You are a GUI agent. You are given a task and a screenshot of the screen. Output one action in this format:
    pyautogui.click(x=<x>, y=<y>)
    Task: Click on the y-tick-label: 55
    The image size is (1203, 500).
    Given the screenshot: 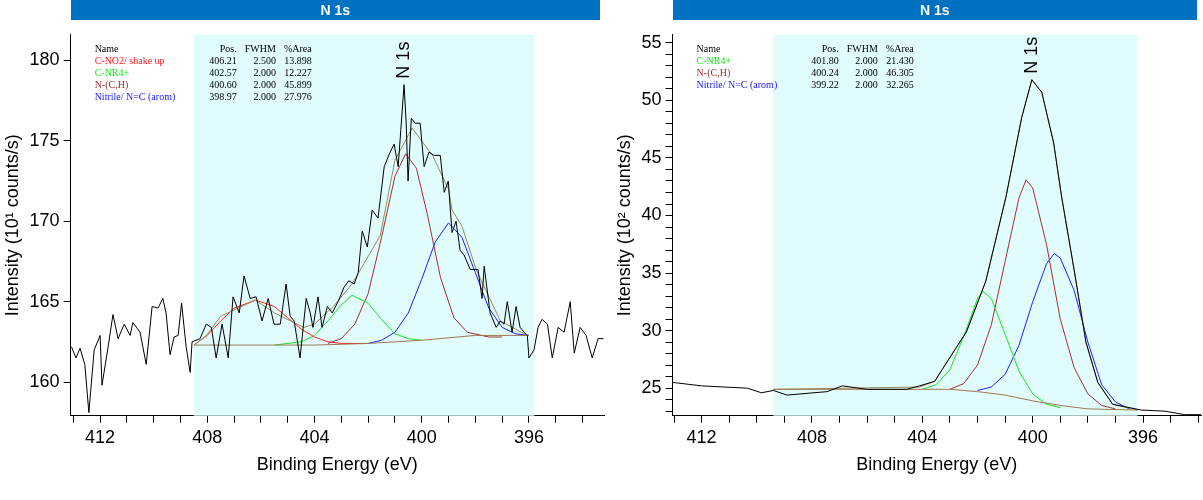 What is the action you would take?
    pyautogui.click(x=651, y=41)
    